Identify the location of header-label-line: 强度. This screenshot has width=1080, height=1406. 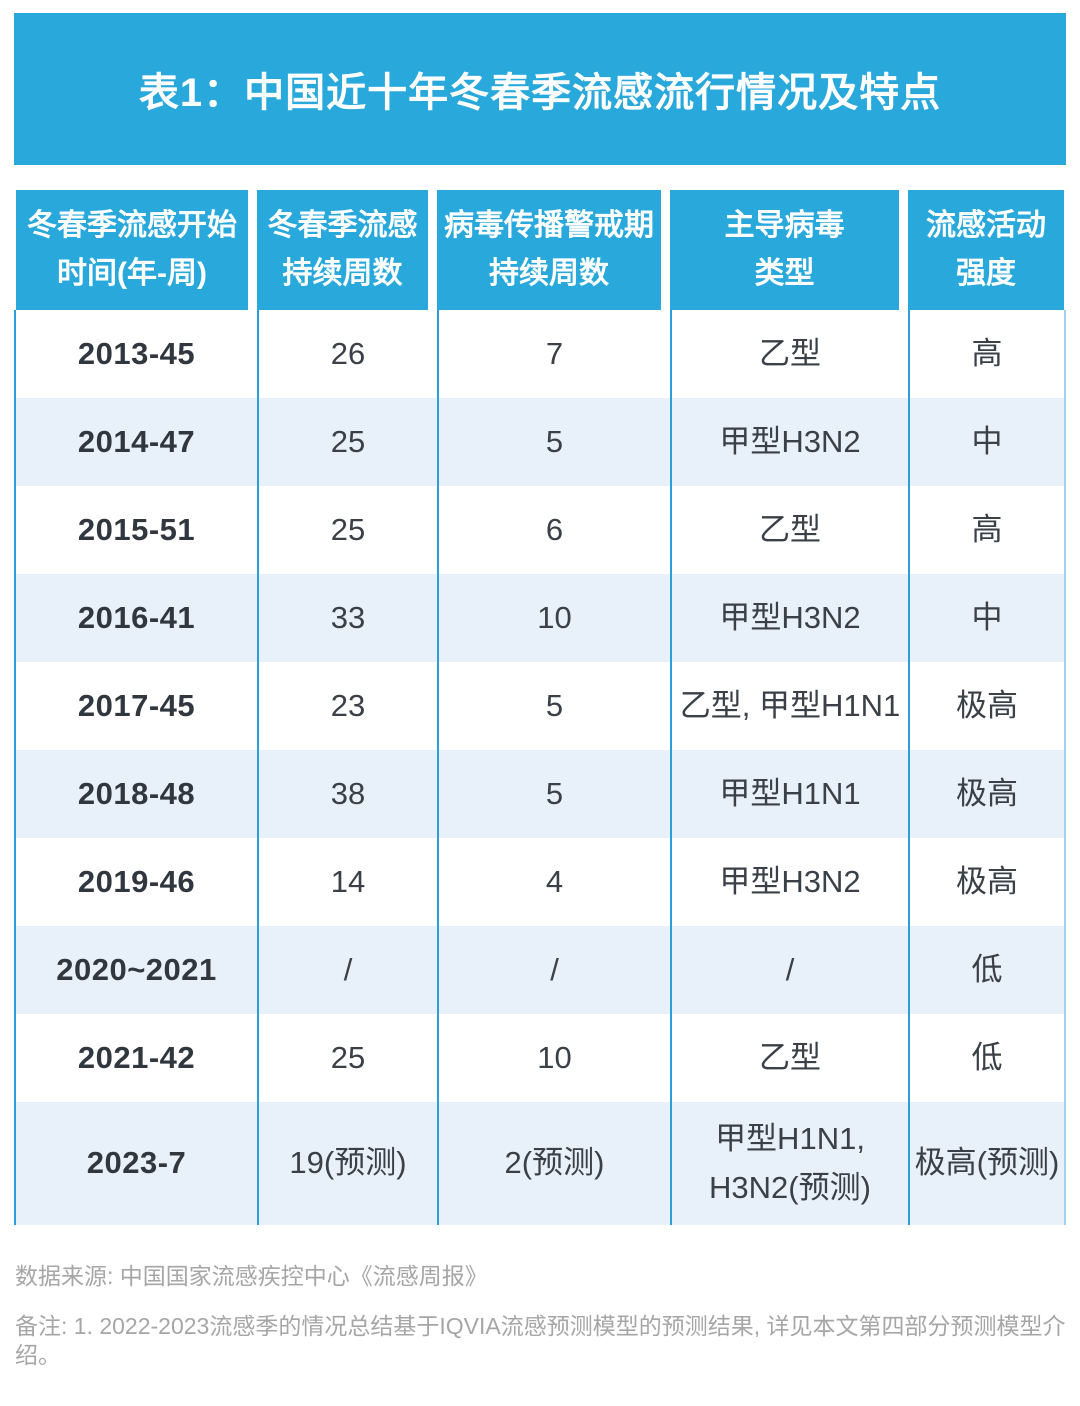
(986, 273).